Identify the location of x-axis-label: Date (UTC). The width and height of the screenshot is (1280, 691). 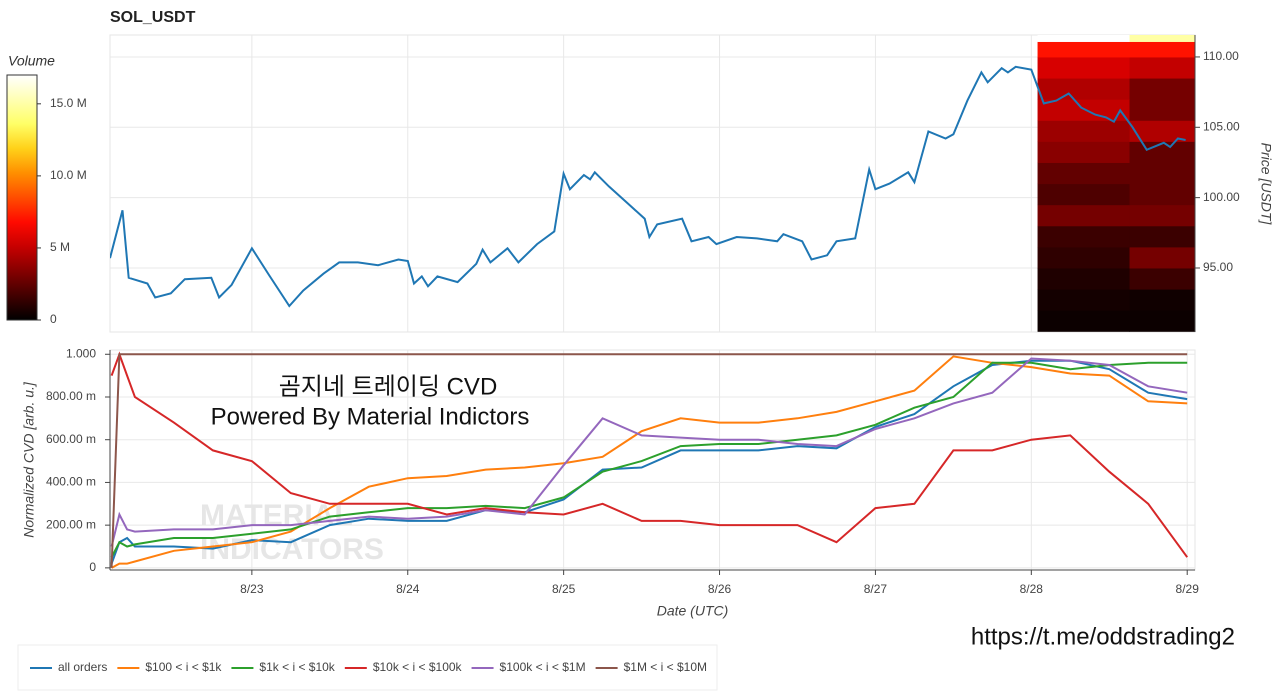
(693, 611).